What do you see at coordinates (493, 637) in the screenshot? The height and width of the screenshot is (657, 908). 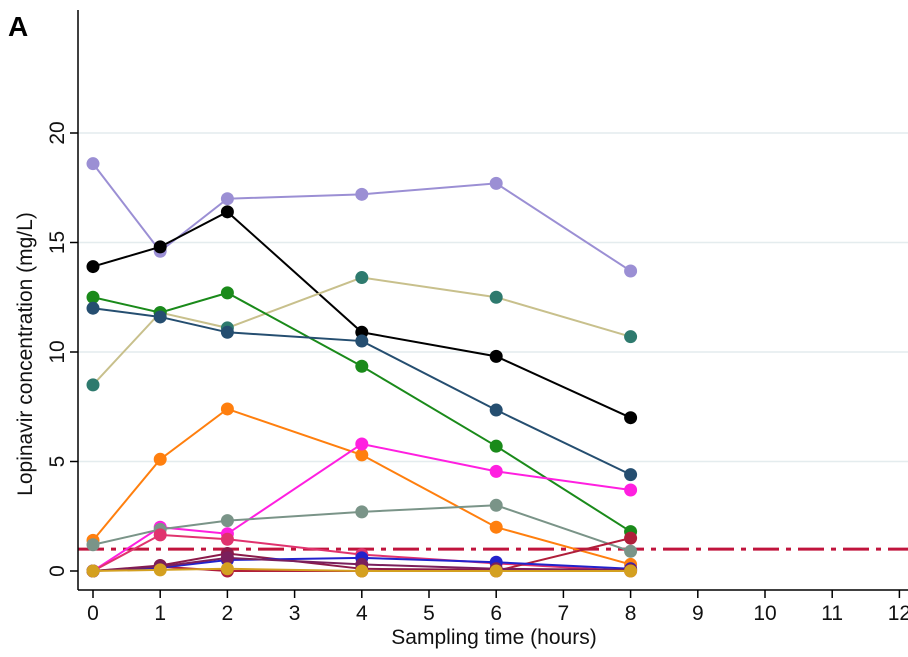 I see `x-axis-title: Sampling time (hours)` at bounding box center [493, 637].